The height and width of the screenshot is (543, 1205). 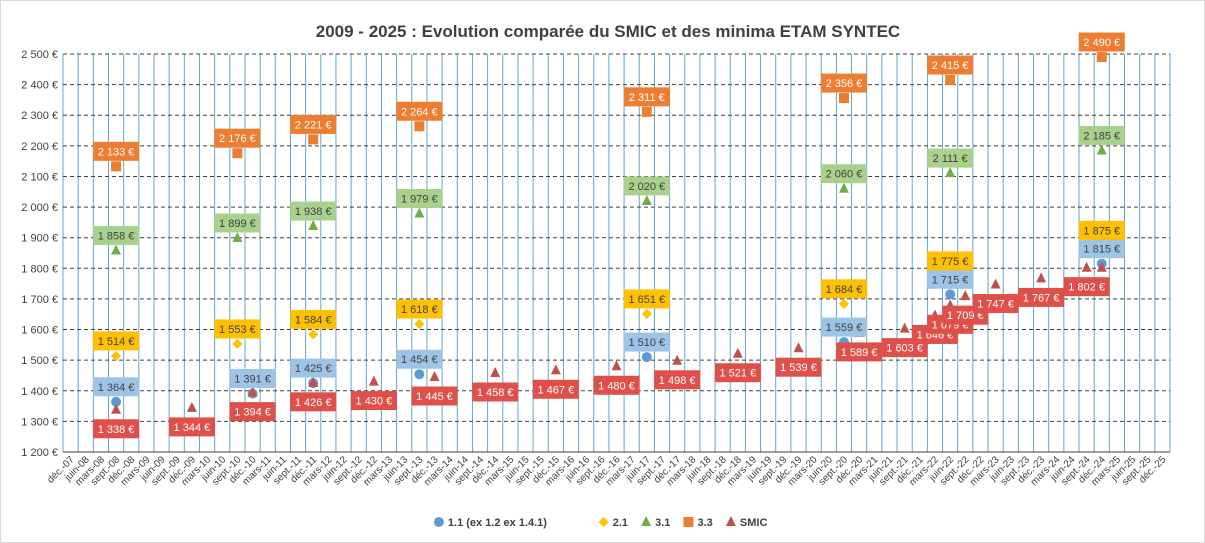 What do you see at coordinates (1041, 298) in the screenshot?
I see `data-label-smic: 1 767 €` at bounding box center [1041, 298].